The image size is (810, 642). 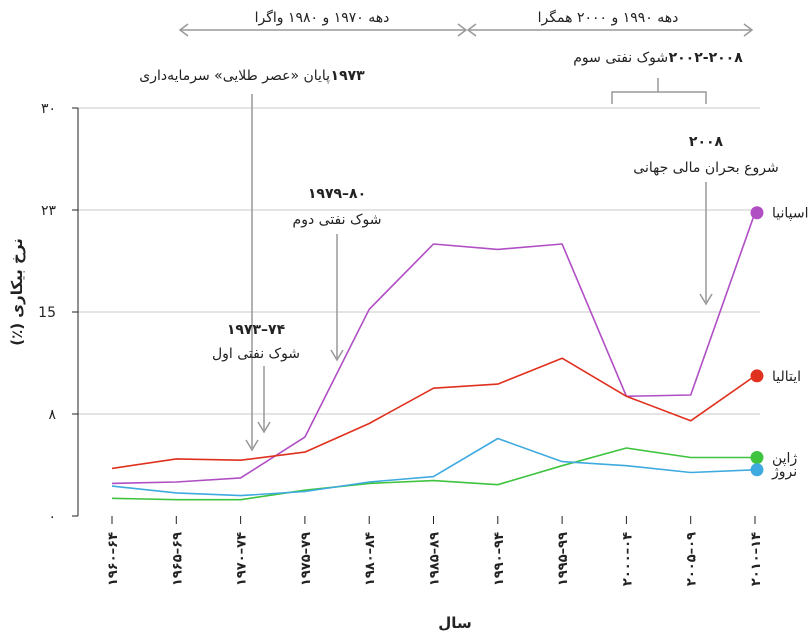 I want to click on y-axis-label: نرخ بیکاری (٪), so click(x=17, y=292).